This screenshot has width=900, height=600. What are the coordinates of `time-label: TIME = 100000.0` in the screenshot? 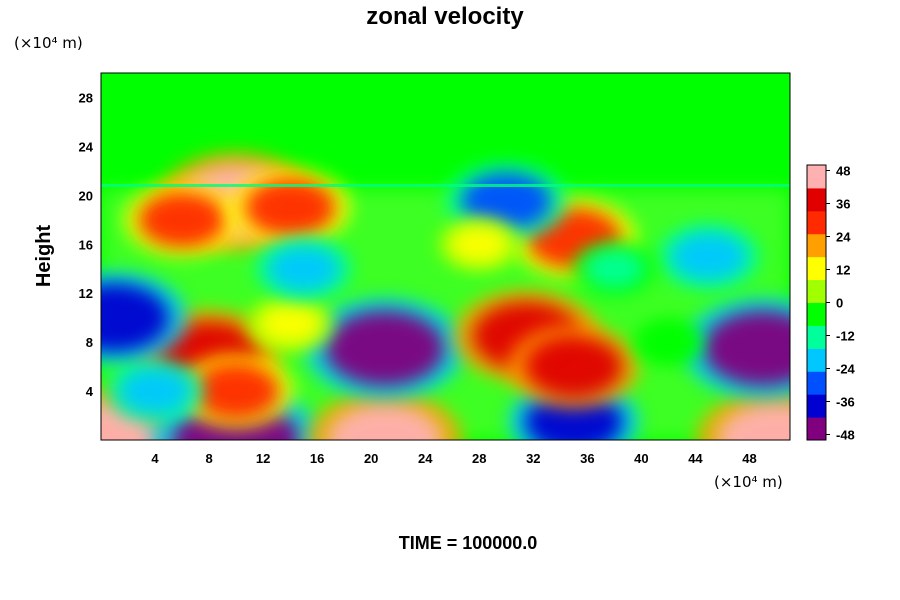 It's located at (468, 543).